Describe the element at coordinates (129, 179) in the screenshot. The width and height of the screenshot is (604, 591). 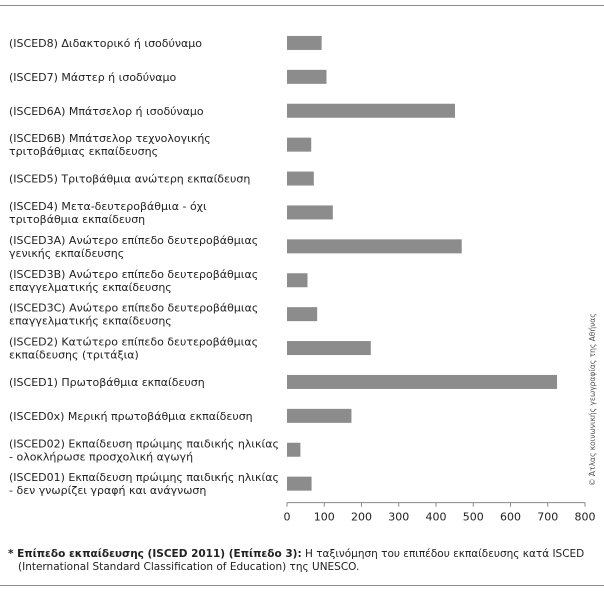
I see `category-label: (ISCED5) Τριτοβάθμια ανώτερη εκπαίδευση` at that location.